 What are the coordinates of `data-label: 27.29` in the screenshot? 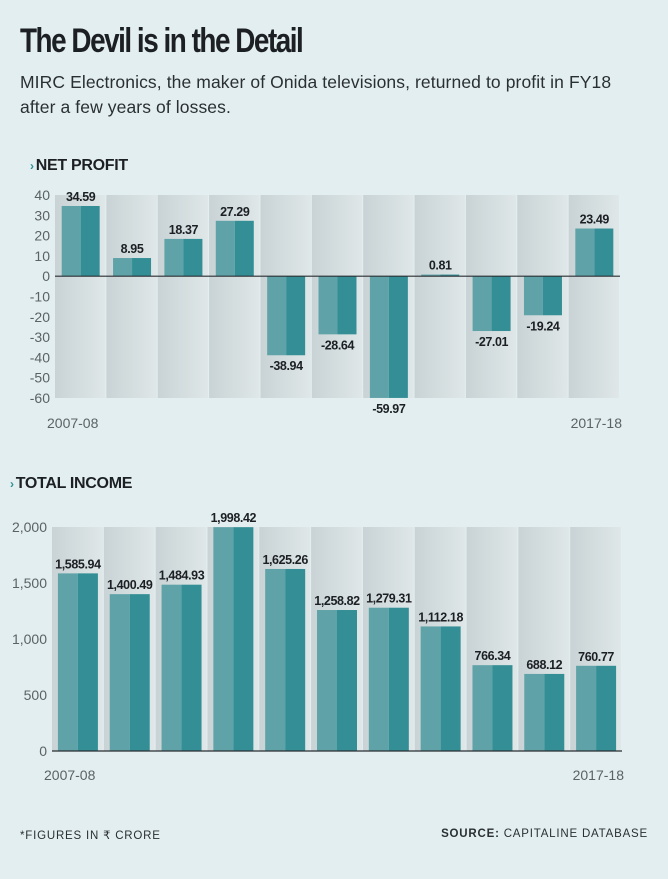 It's located at (235, 212).